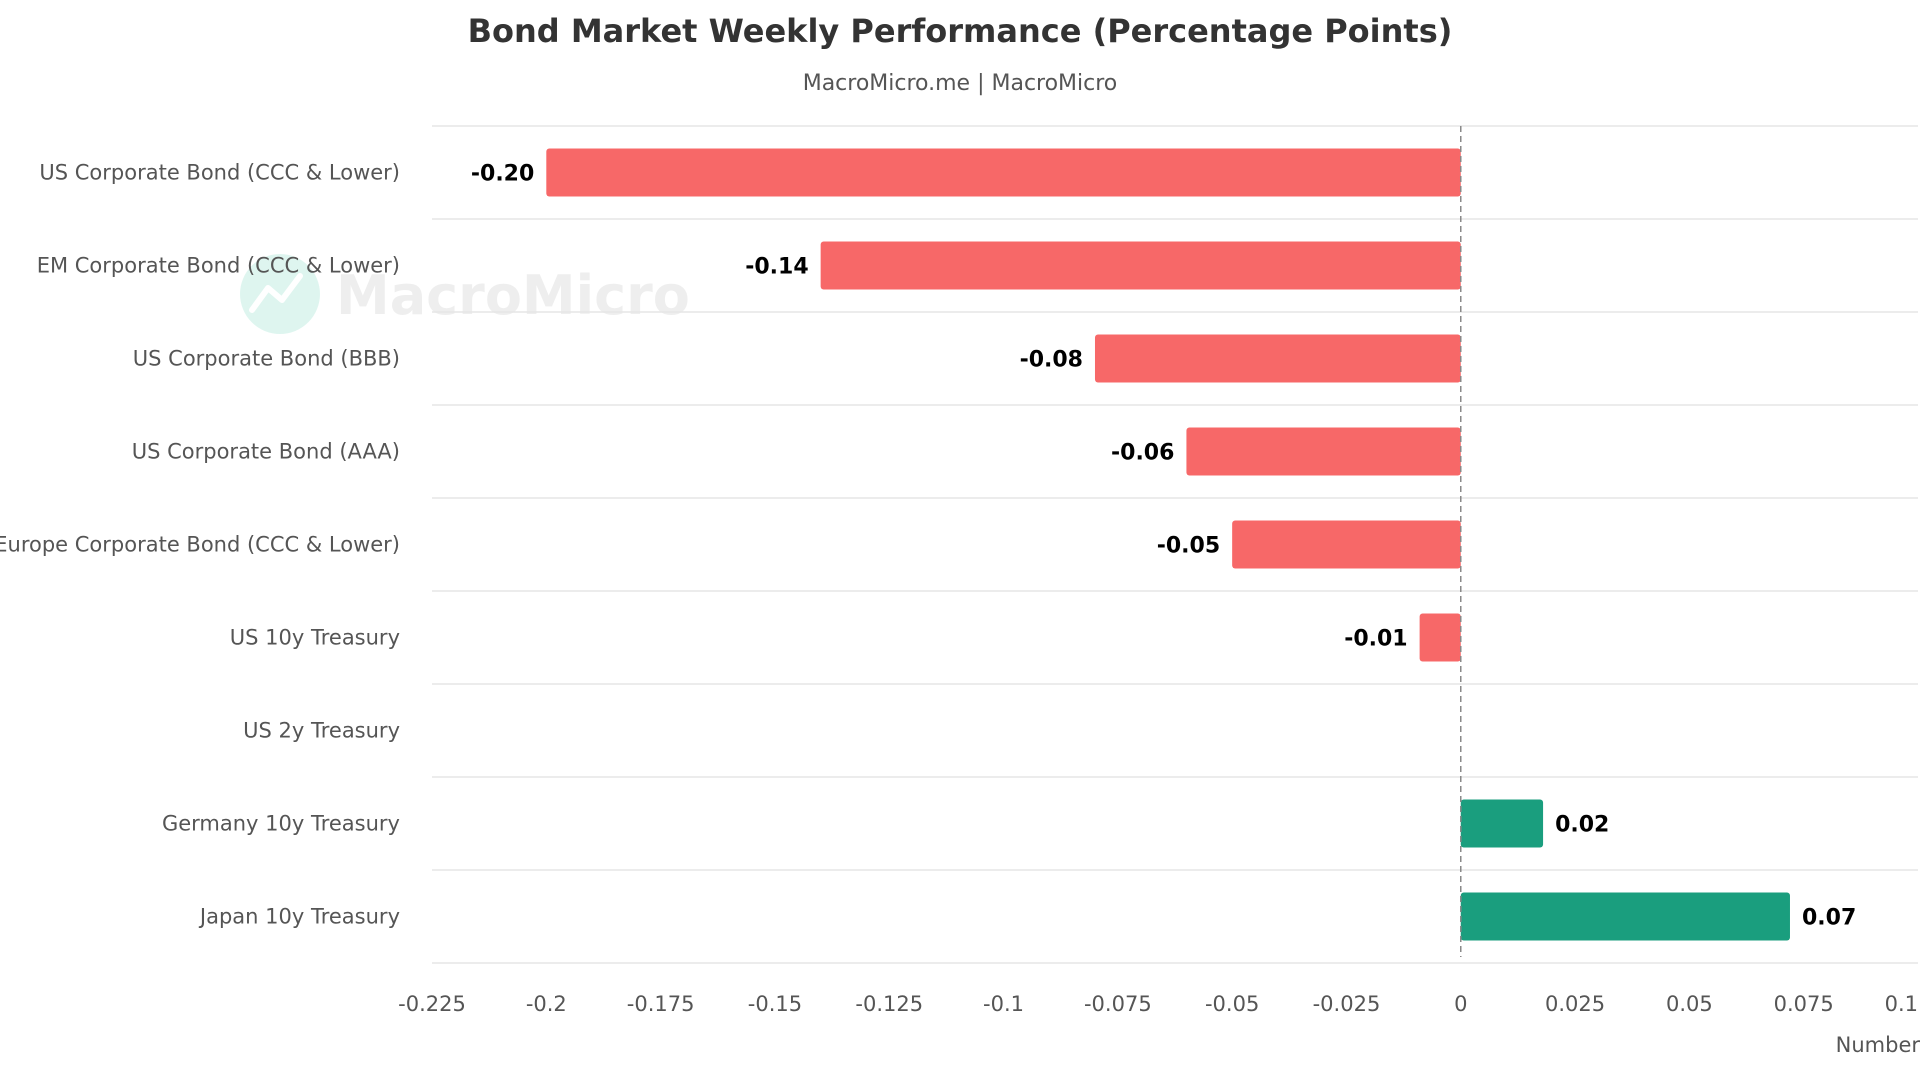  Describe the element at coordinates (1804, 1004) in the screenshot. I see `x-tick-label: 0.075` at that location.